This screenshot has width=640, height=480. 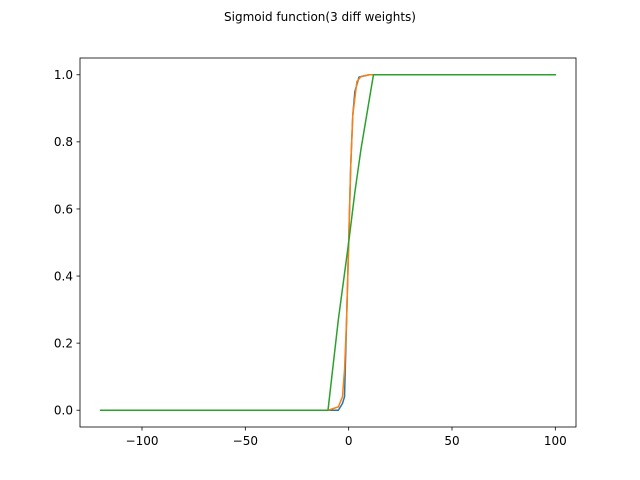 What do you see at coordinates (63, 209) in the screenshot?
I see `y-tick-label: 0.6` at bounding box center [63, 209].